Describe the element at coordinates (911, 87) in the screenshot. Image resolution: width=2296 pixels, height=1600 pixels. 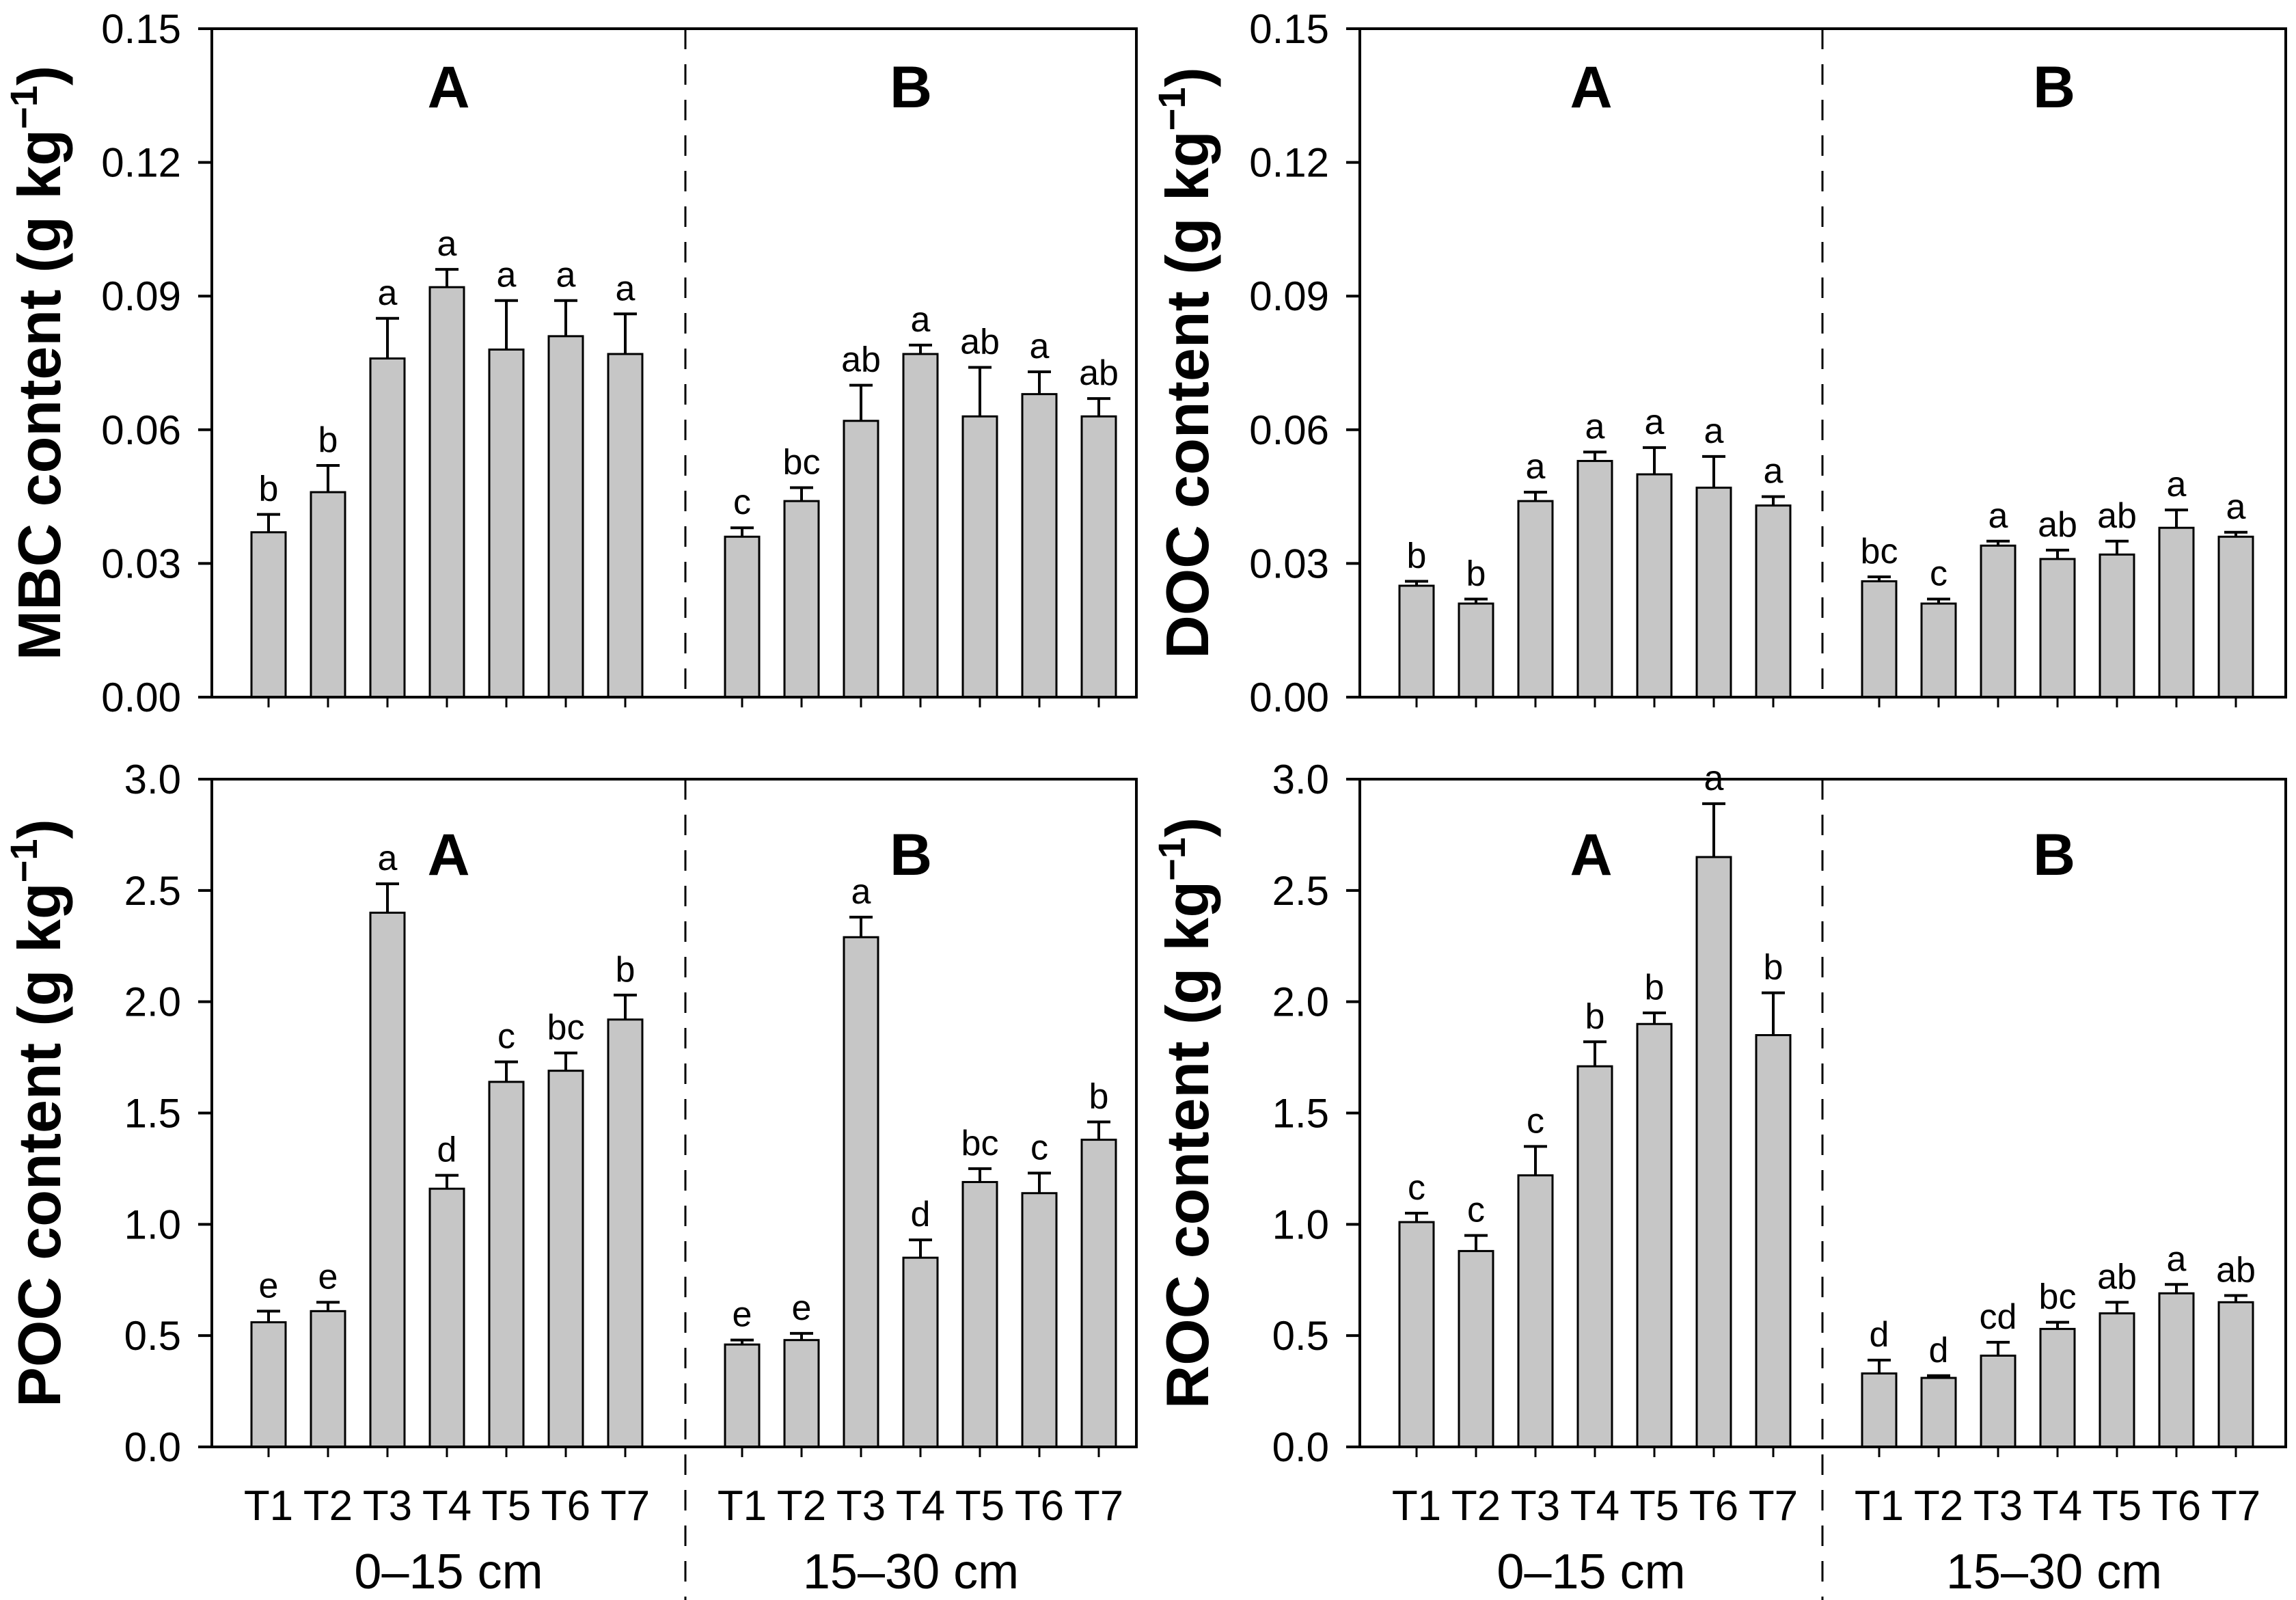
I see `panel-section-letter: B` at that location.